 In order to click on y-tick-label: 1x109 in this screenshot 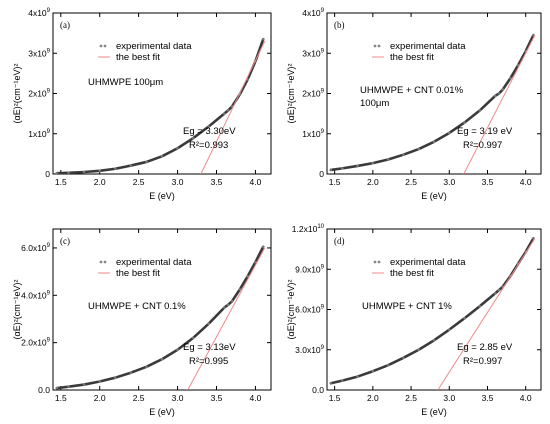, I will do `click(313, 134)`.